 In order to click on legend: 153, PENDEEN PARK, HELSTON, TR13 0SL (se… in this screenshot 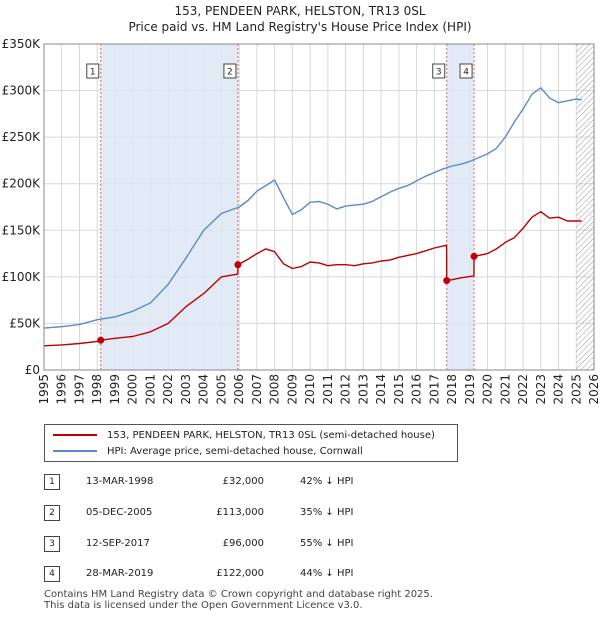, I will do `click(251, 443)`.